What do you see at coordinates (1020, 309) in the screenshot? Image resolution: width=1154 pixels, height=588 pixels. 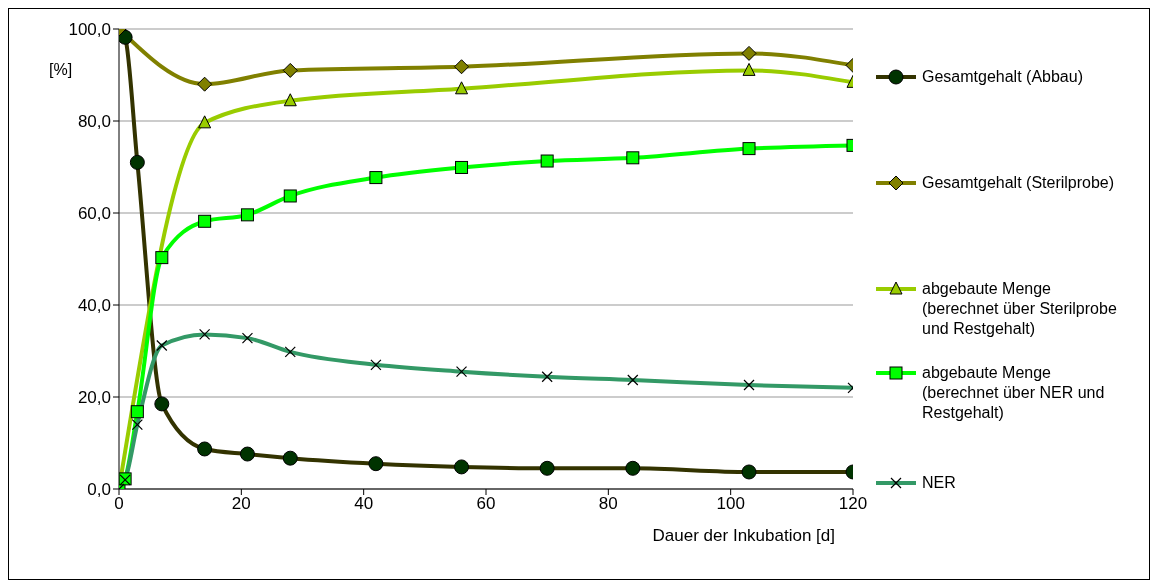 I see `legend-label: abgebaute Menge (berechnet über Sterilprobe und Restgehalt)` at bounding box center [1020, 309].